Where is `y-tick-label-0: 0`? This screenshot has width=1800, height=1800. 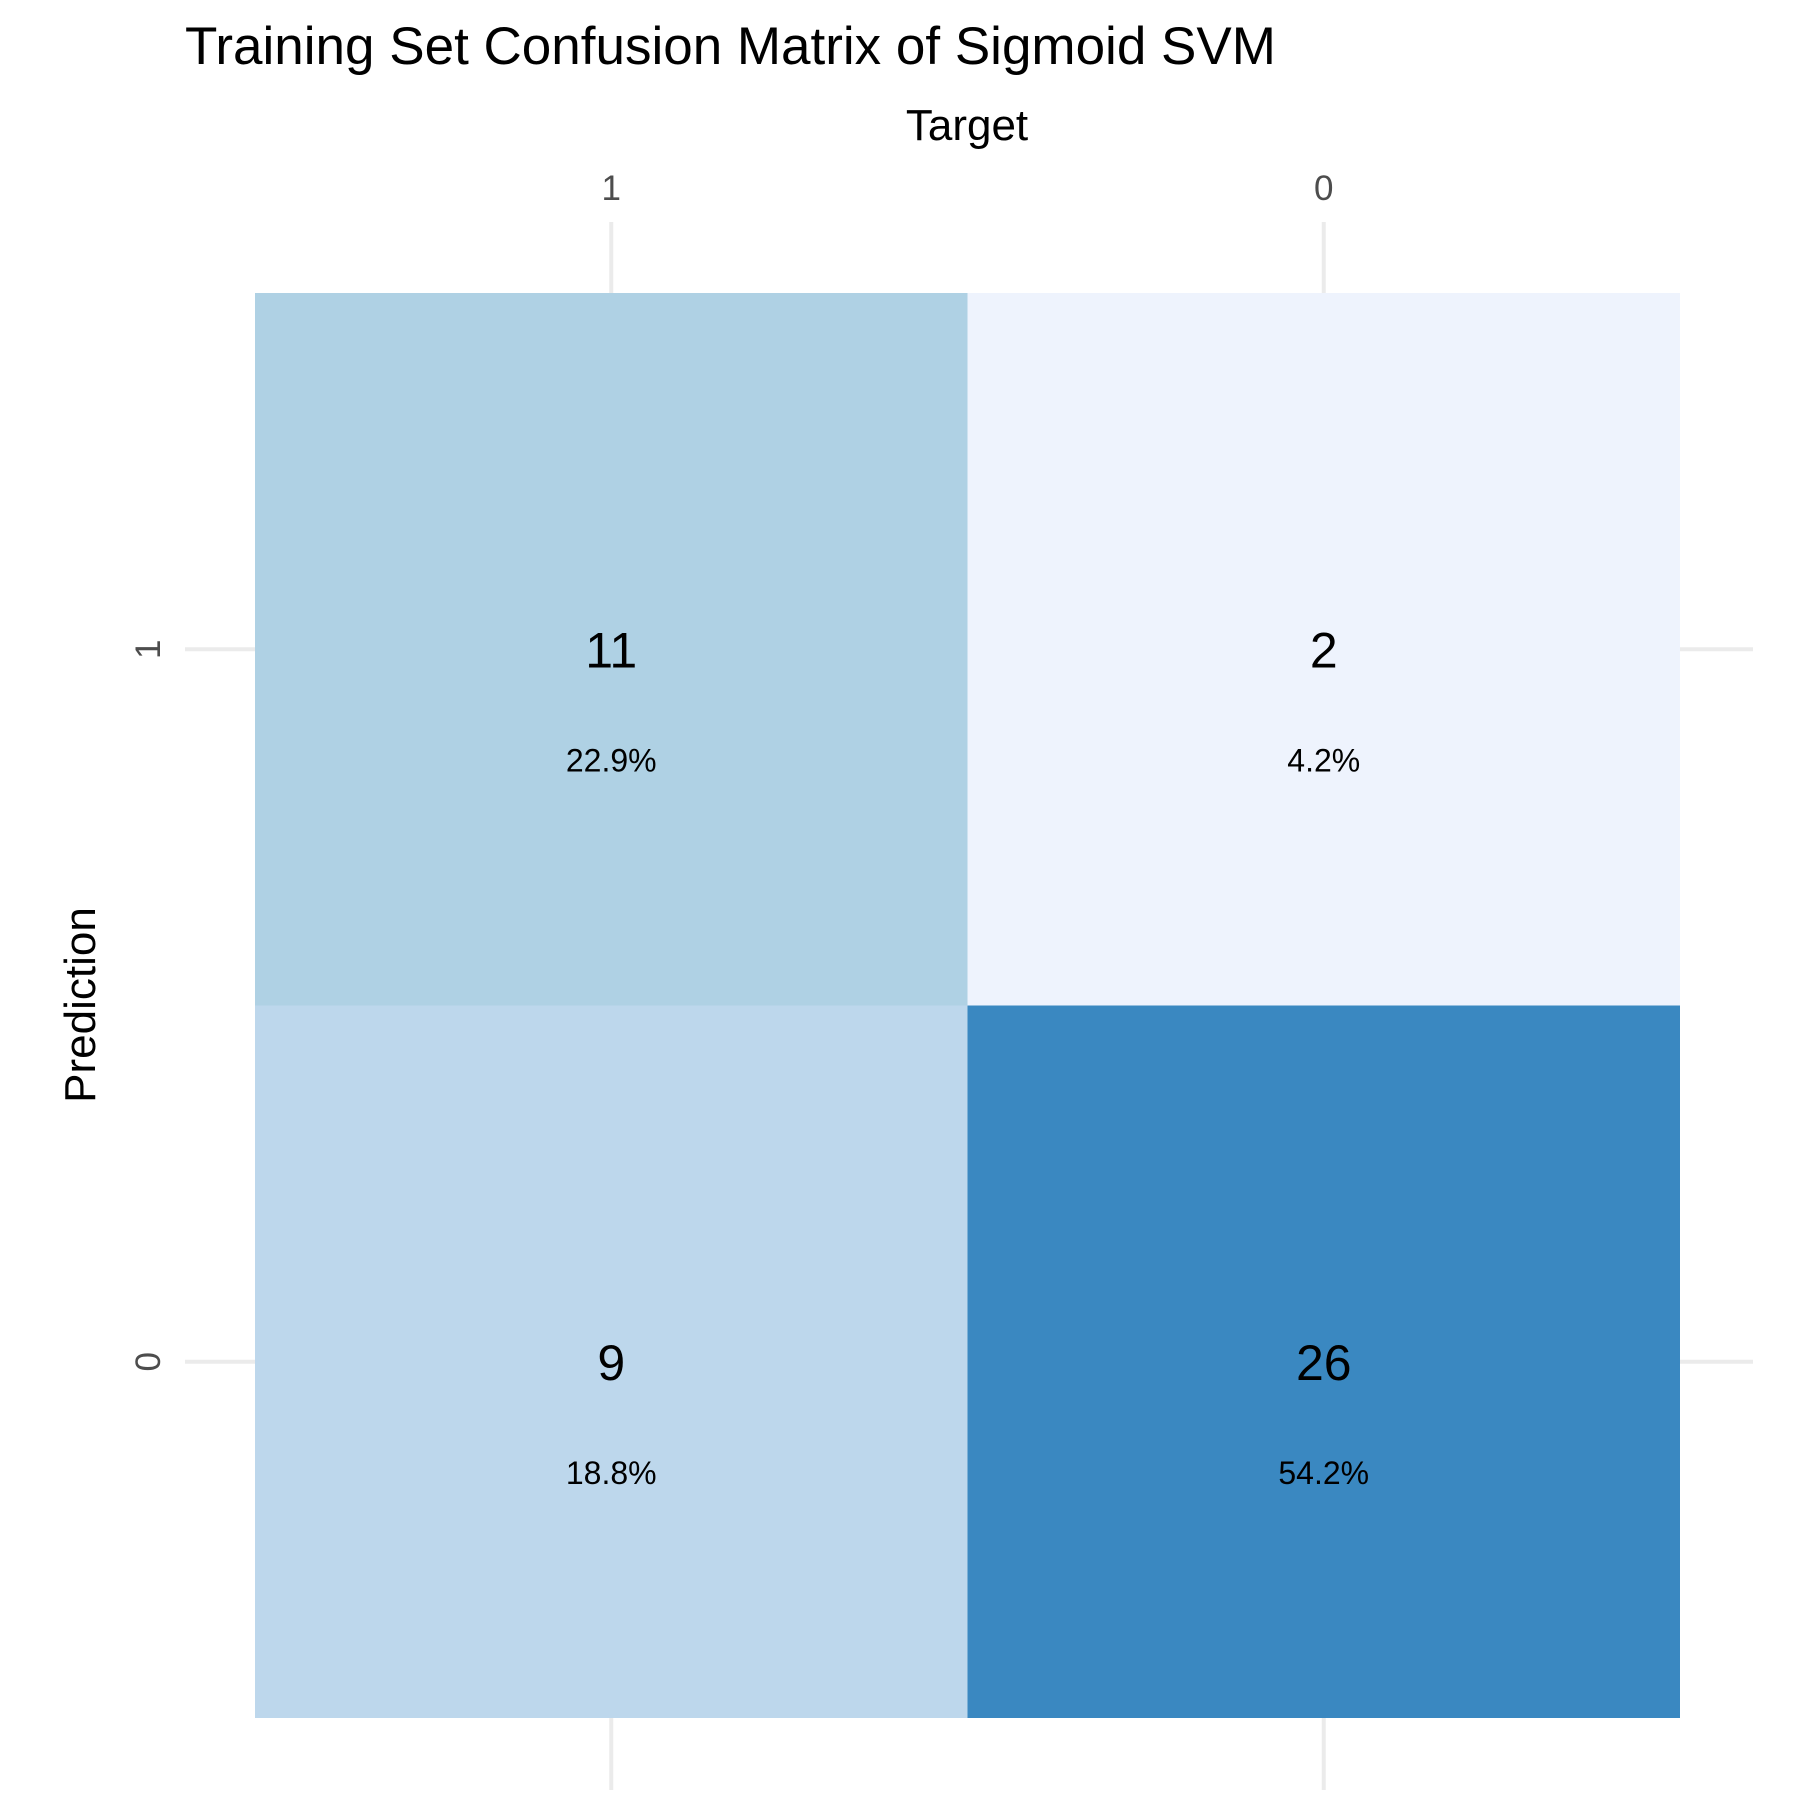
y-tick-label-0: 0 is located at coordinates (148, 1361).